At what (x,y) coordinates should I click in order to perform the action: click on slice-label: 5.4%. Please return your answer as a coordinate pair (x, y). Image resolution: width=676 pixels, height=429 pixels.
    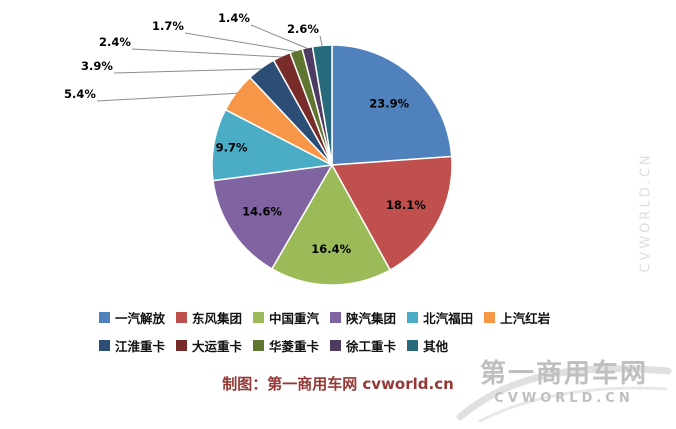
    Looking at the image, I should click on (80, 94).